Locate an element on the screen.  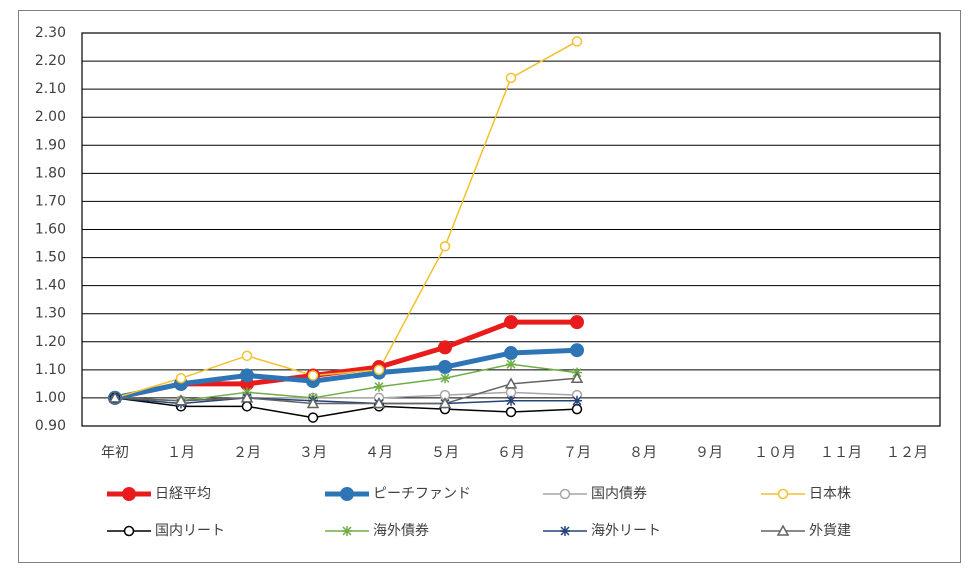
y-tick-label: 1.80 is located at coordinates (50, 173).